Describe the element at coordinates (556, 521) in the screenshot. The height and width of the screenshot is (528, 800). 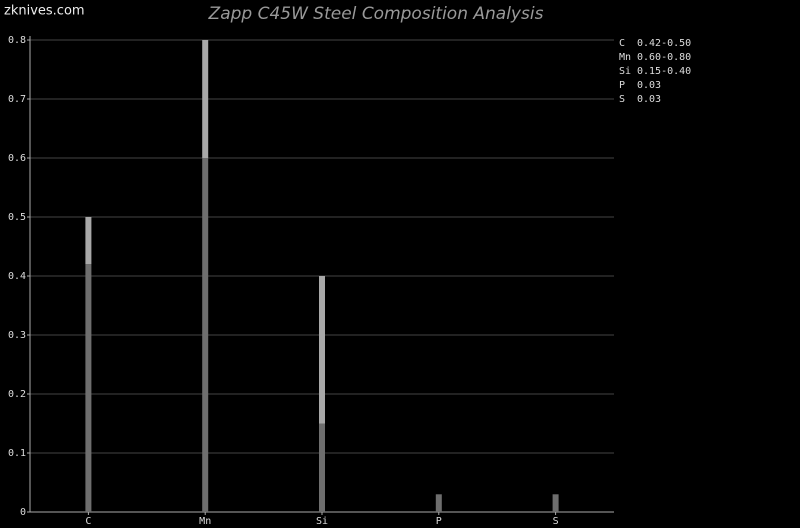
I see `x-tick-label: S` at that location.